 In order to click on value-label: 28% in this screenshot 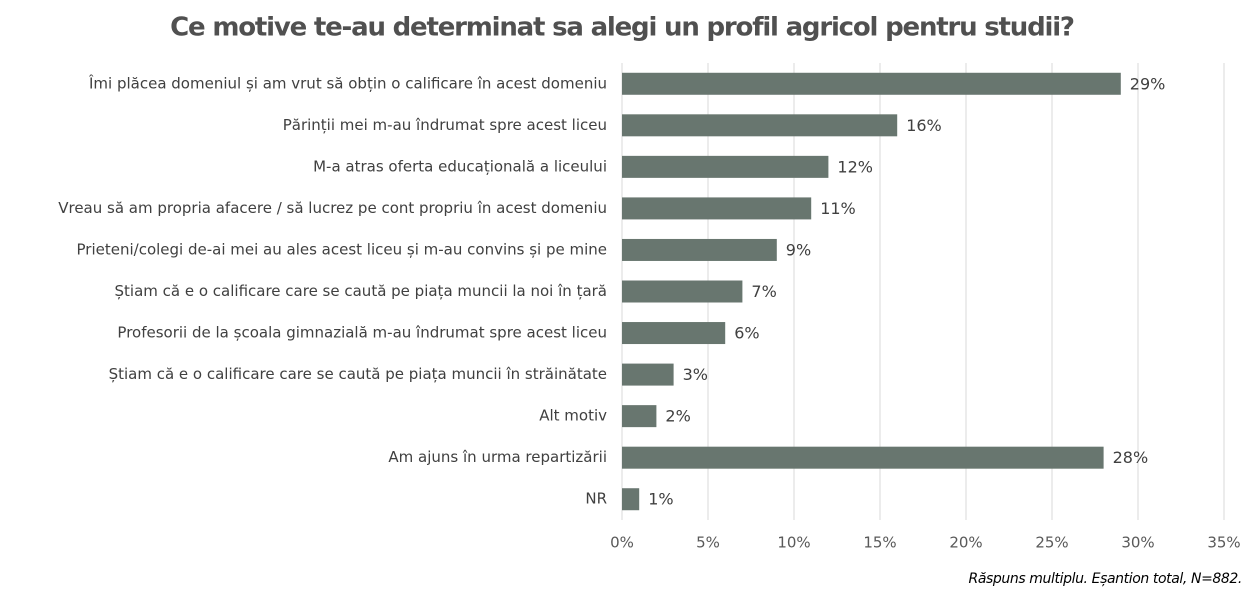, I will do `click(1131, 457)`.